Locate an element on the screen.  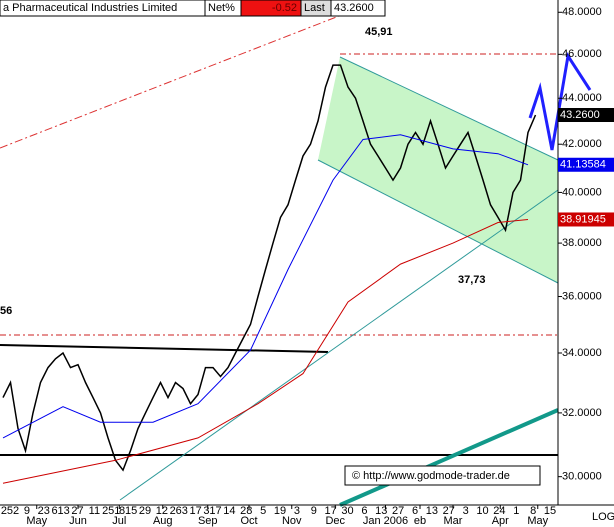
x-tick-label: Dec is located at coordinates (335, 521).